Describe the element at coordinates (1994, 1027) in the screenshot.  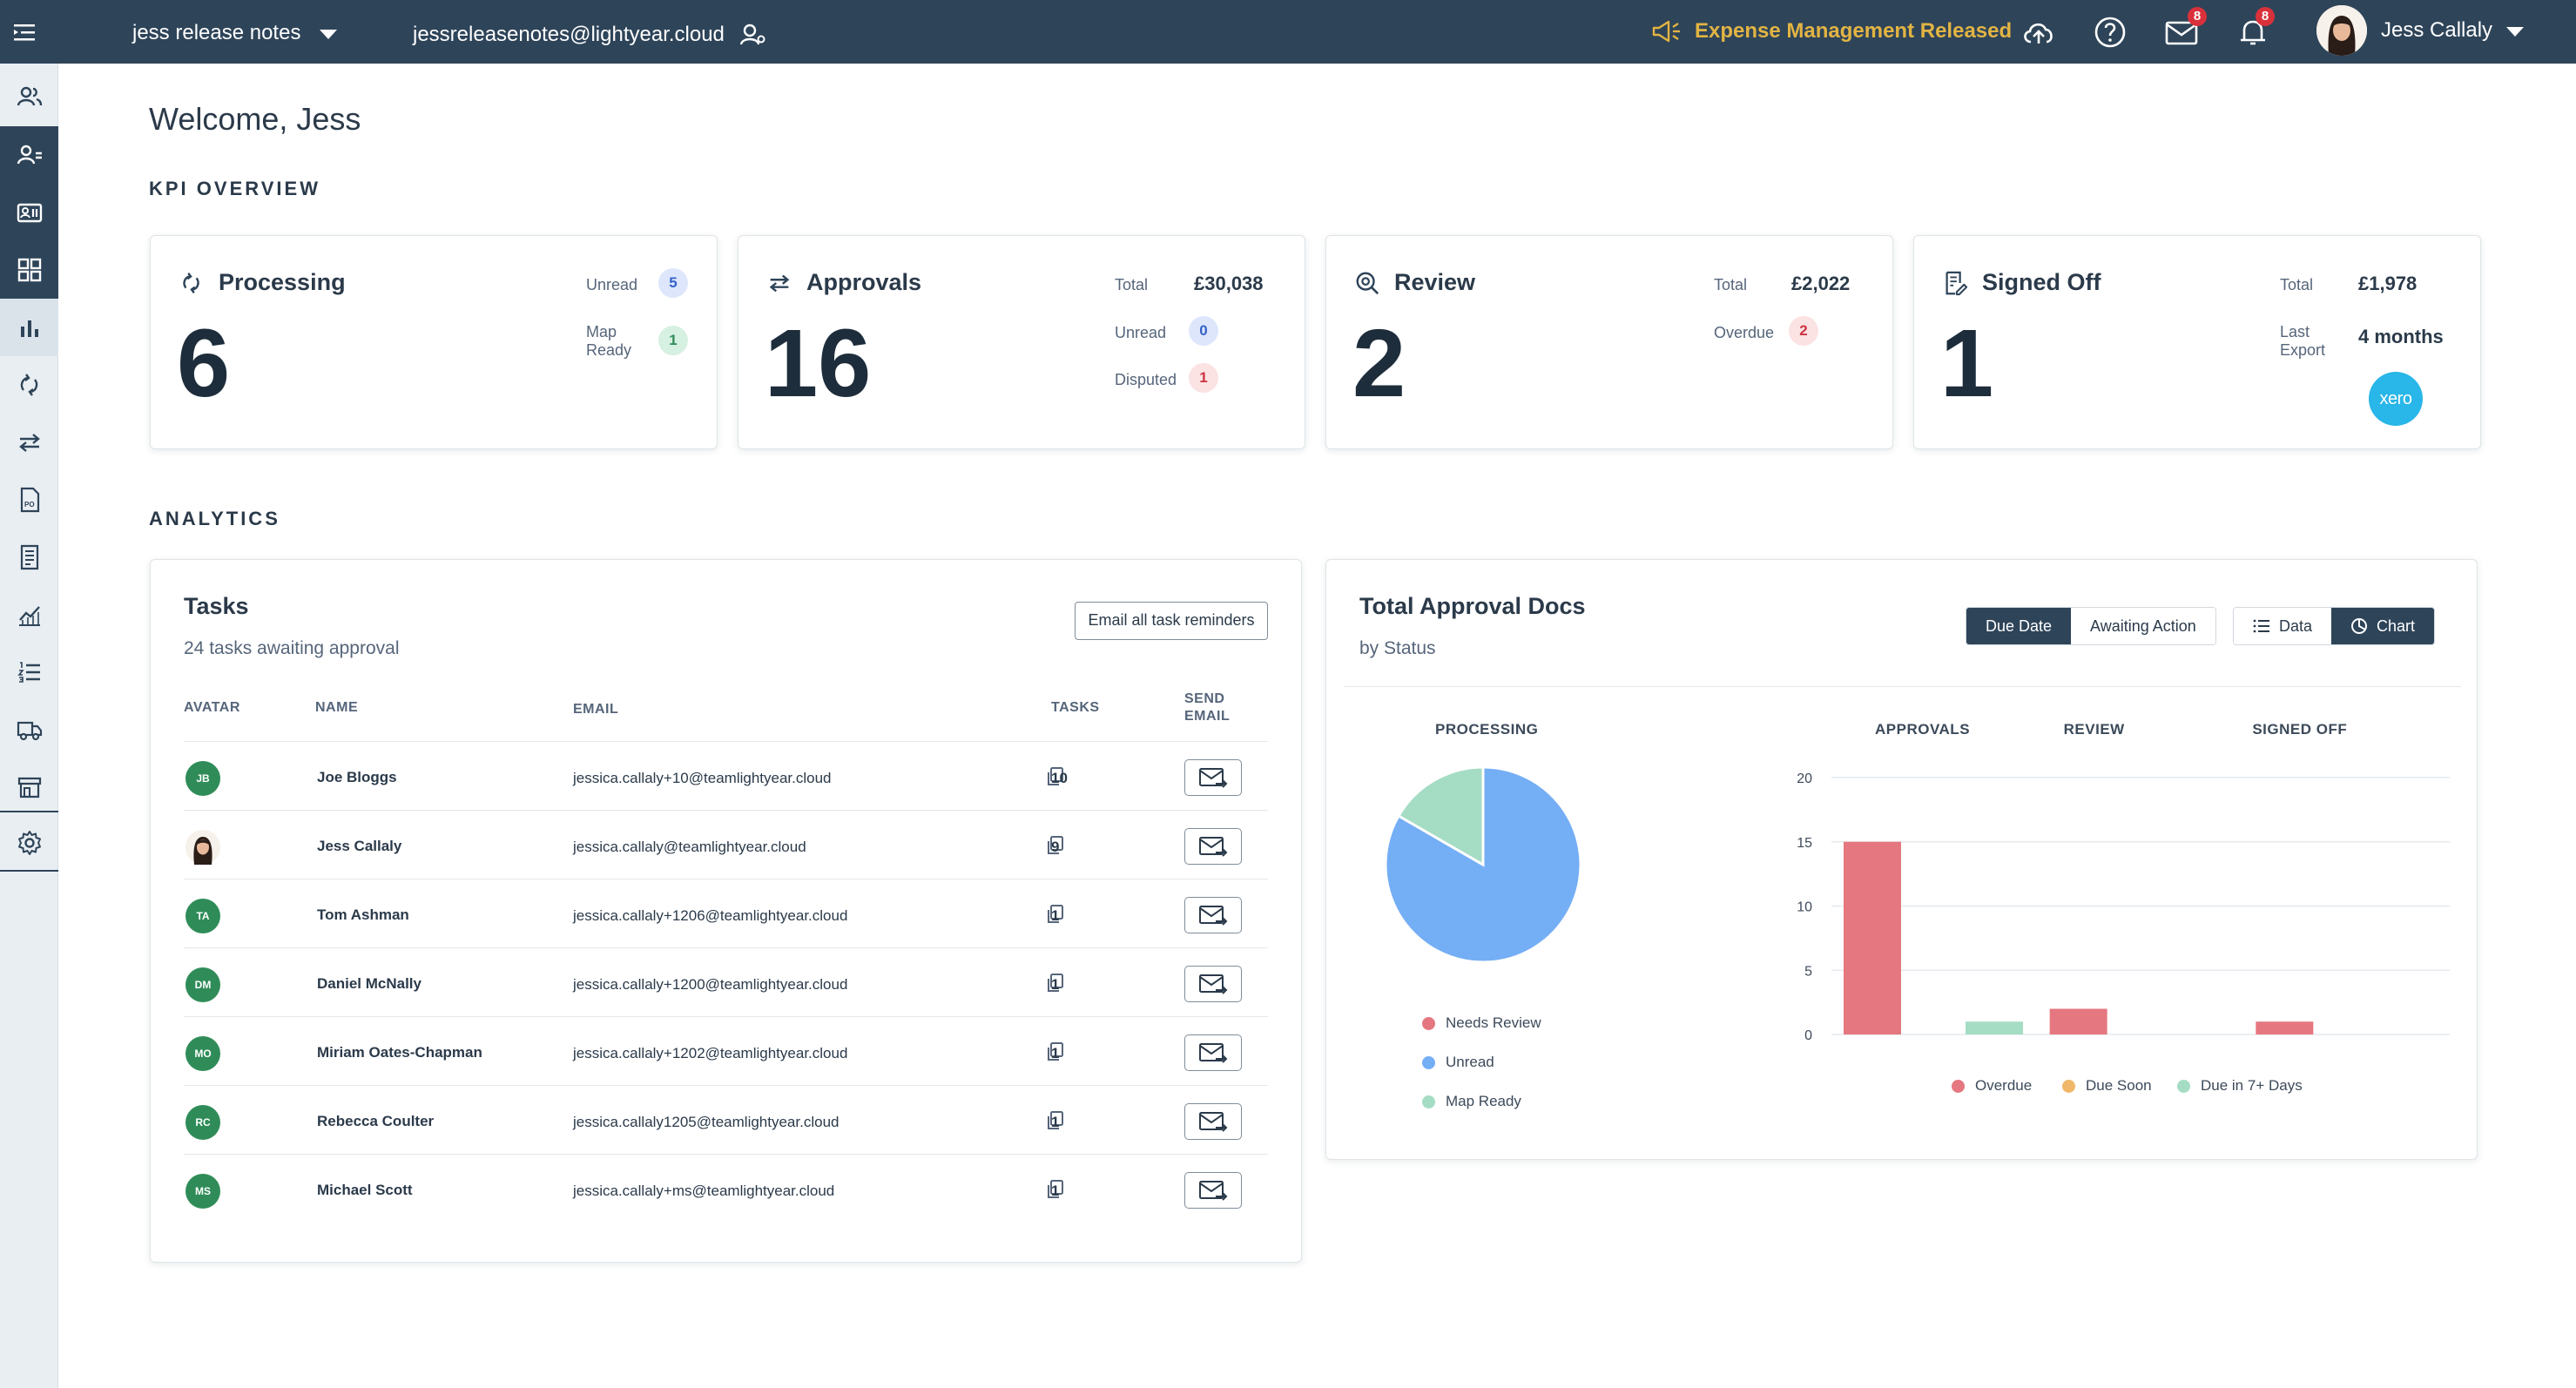
I see `bar-due-in-7-days-approvals` at that location.